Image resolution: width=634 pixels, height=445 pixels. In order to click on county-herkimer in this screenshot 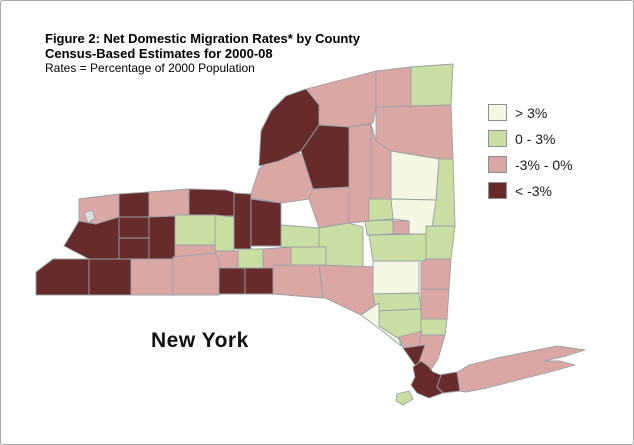, I will do `click(360, 173)`.